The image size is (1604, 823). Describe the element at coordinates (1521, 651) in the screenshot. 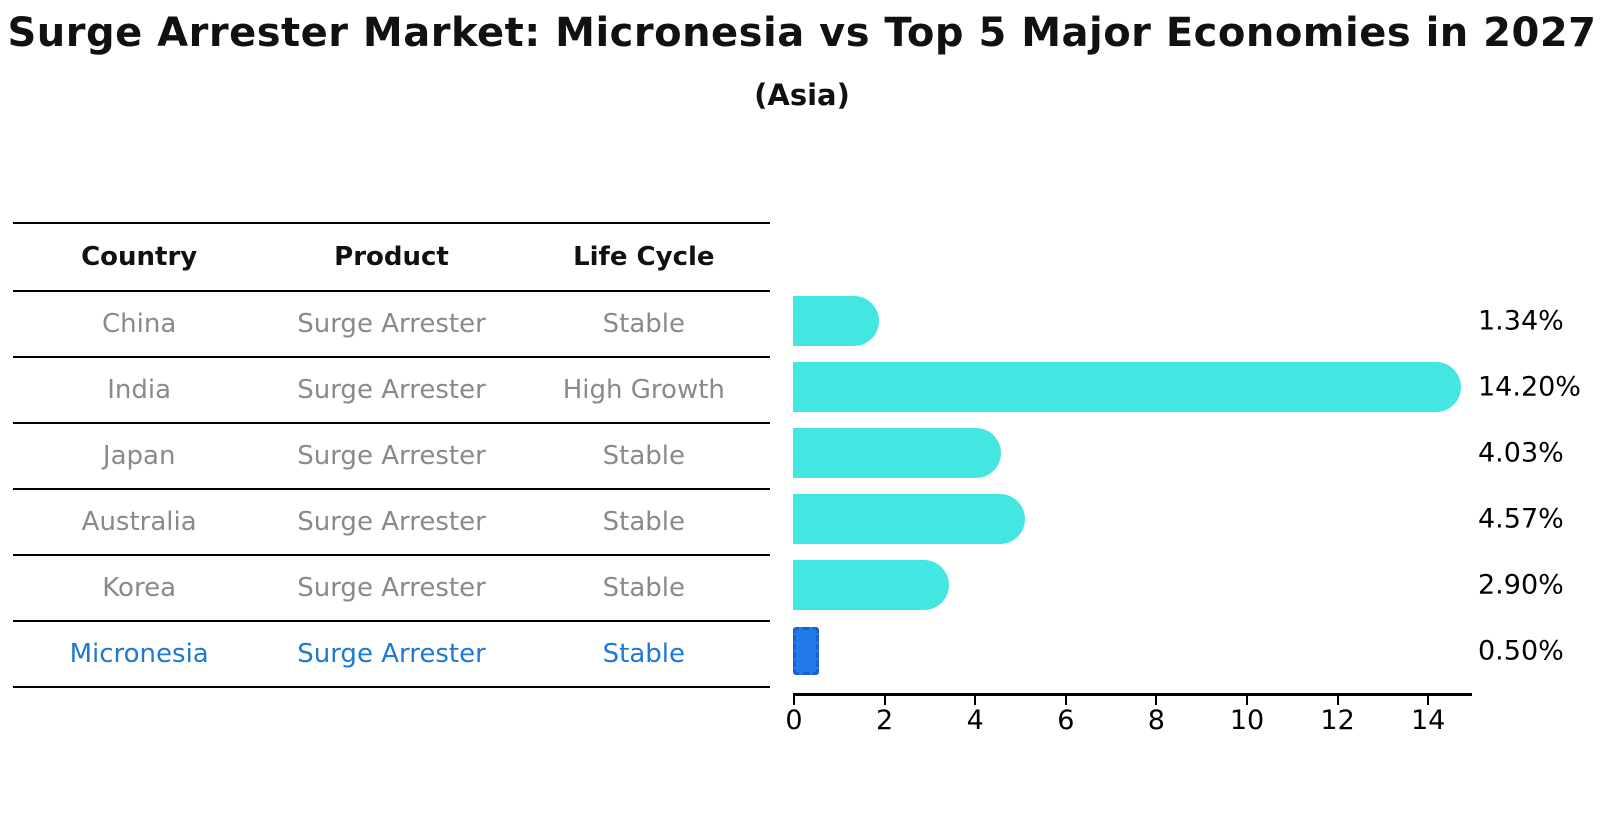

I see `value-label: 0.50%` at that location.